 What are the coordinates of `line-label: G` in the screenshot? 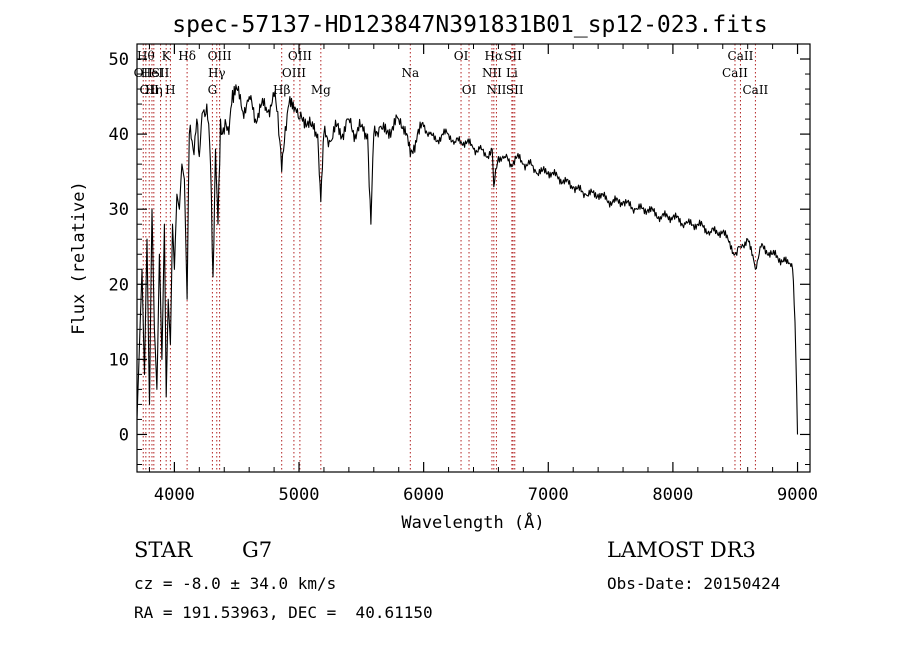 It's located at (213, 90).